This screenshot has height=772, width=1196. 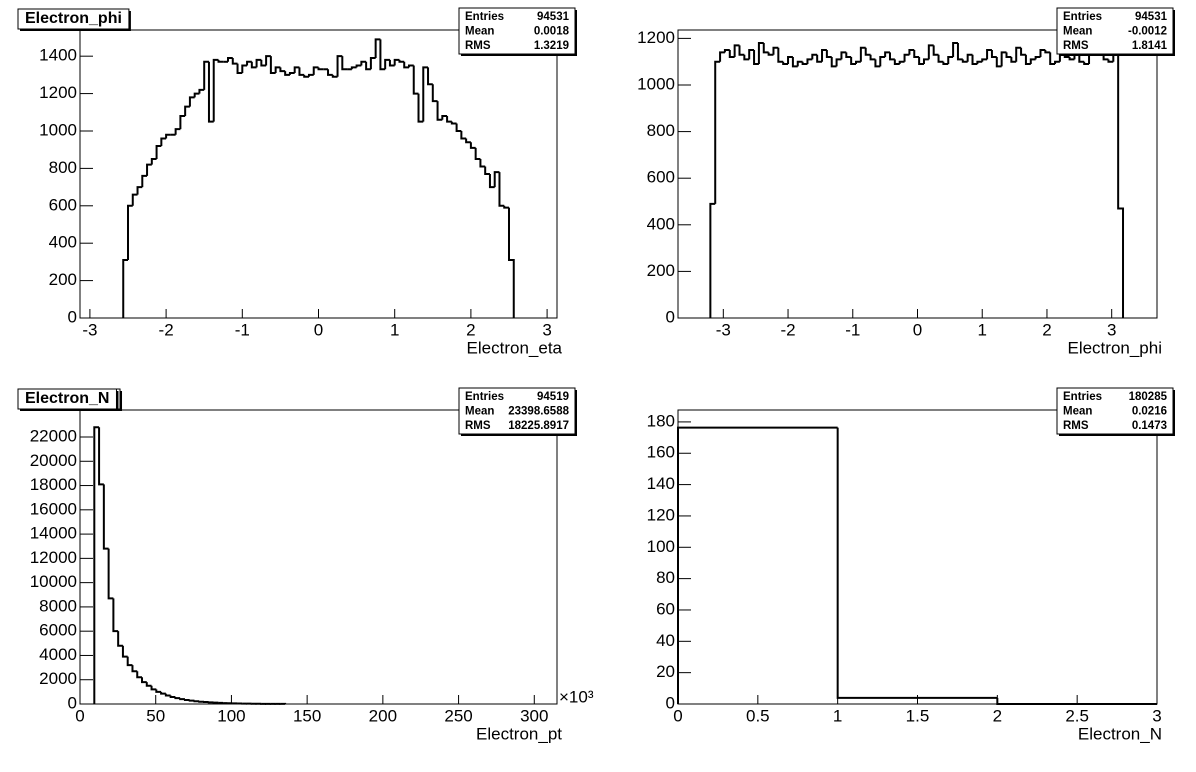 I want to click on stats-value: 18225.8917, so click(x=538, y=426).